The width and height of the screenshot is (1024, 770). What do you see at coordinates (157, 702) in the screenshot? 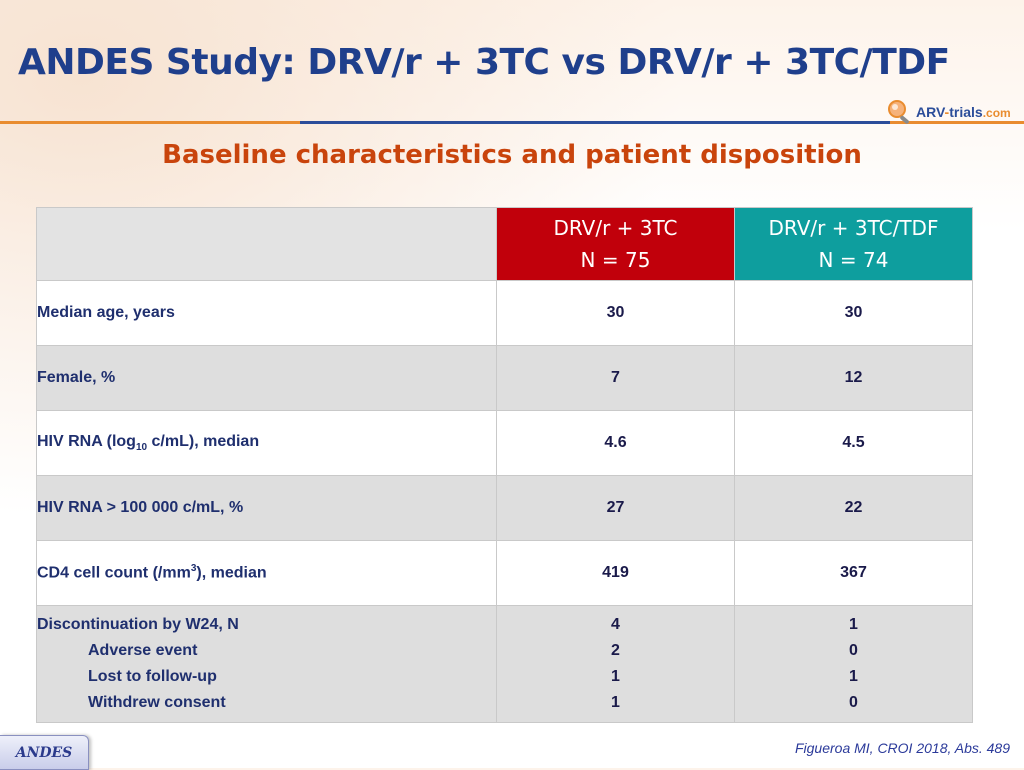
I see `row-sublabel: Withdrew consent` at bounding box center [157, 702].